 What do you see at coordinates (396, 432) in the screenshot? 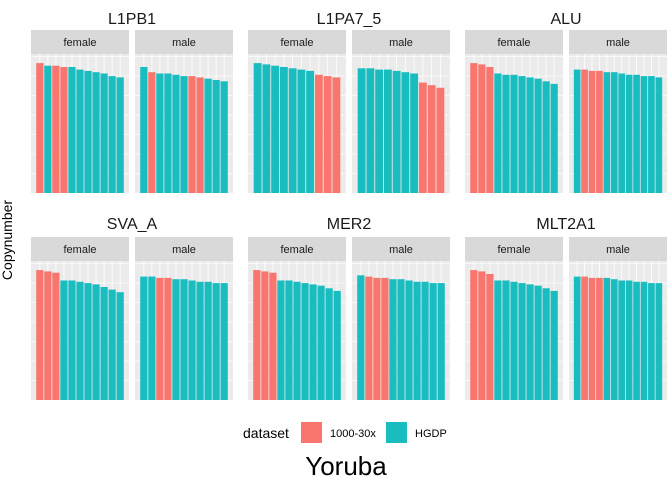
I see `legend-swatch-hgdp` at bounding box center [396, 432].